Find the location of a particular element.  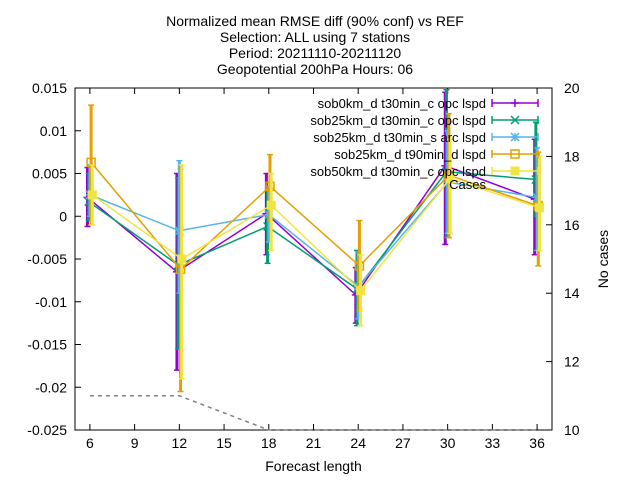

legend-label: sob25km_d t30min_s arc lspd is located at coordinates (399, 137).